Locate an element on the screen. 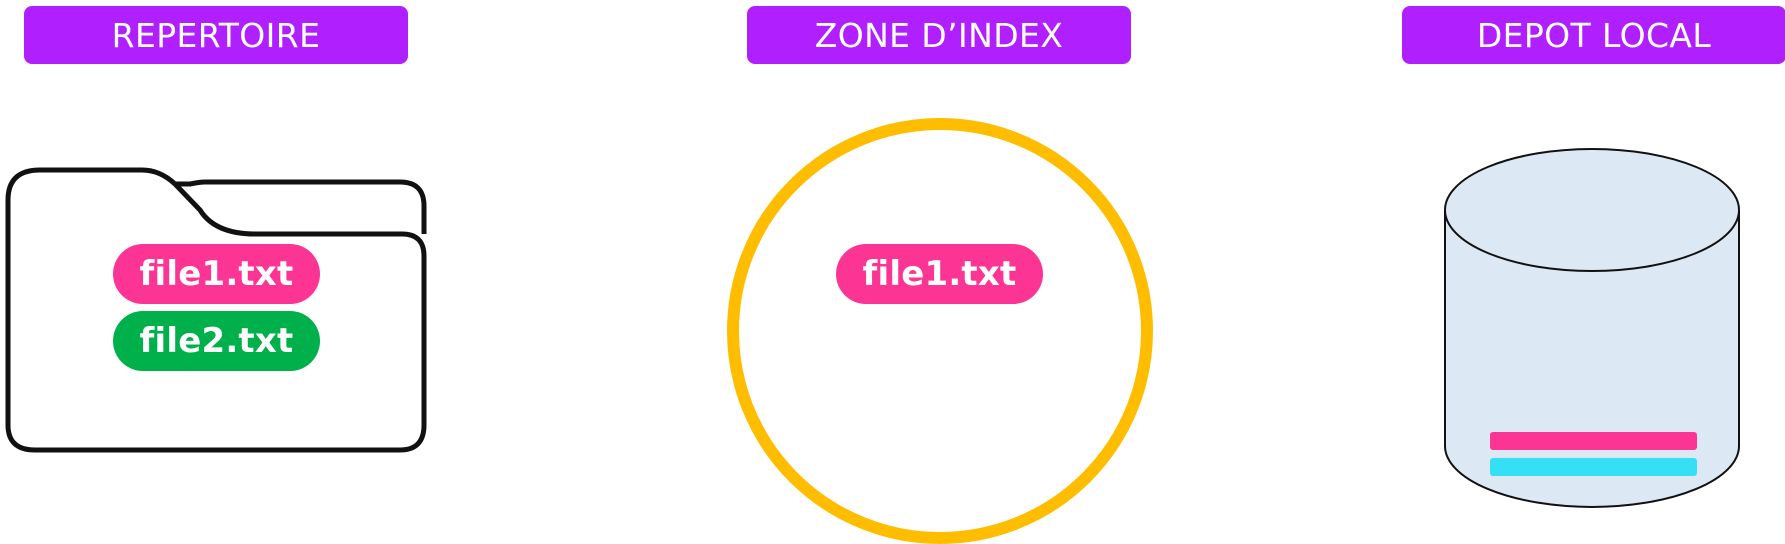 The width and height of the screenshot is (1785, 544). zone-index-label-text: ZONE D’INDEX is located at coordinates (939, 35).